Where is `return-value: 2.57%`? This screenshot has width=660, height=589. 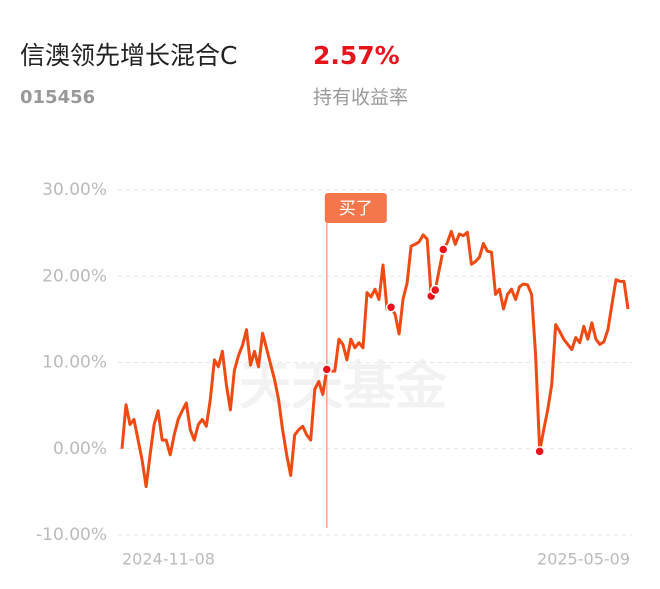 return-value: 2.57% is located at coordinates (356, 55).